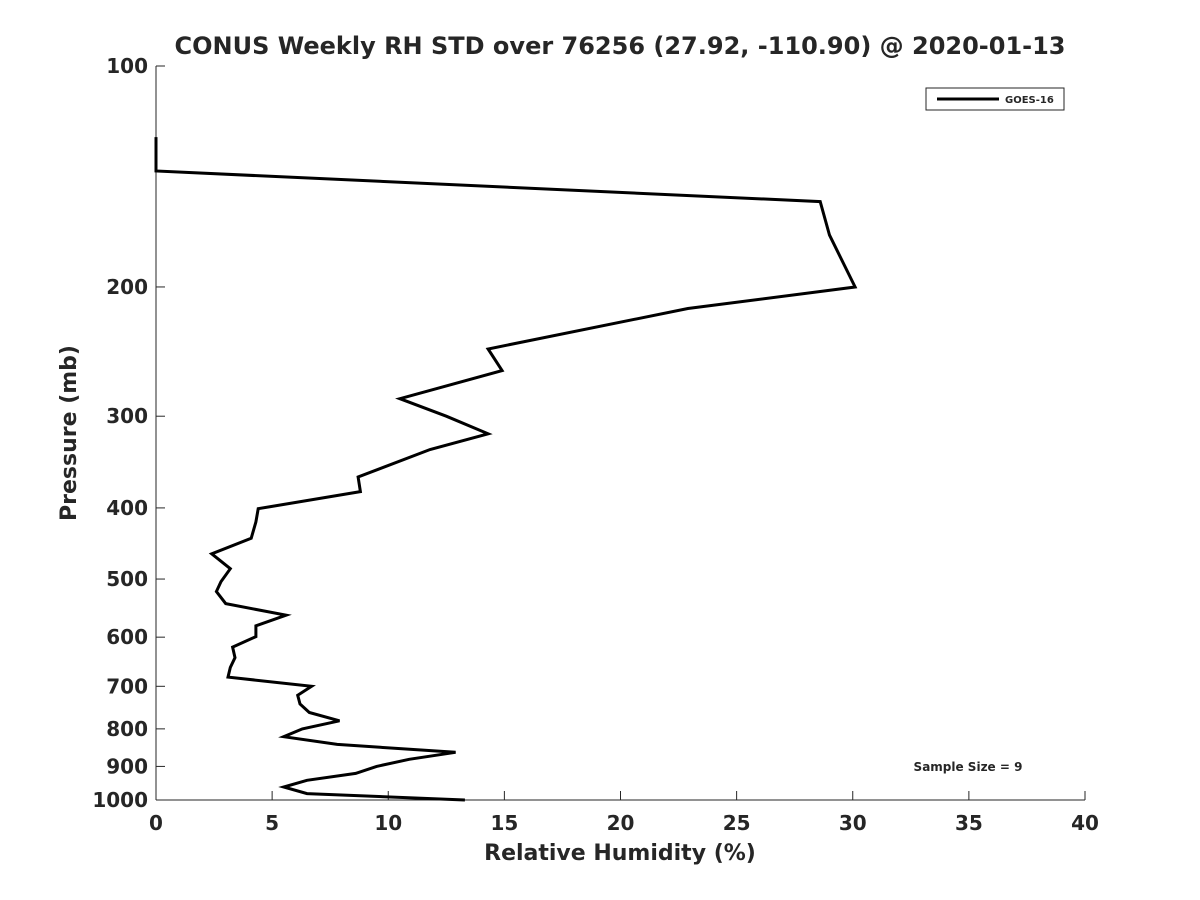 The width and height of the screenshot is (1200, 900). I want to click on y-axis-label: Pressure (mb), so click(69, 433).